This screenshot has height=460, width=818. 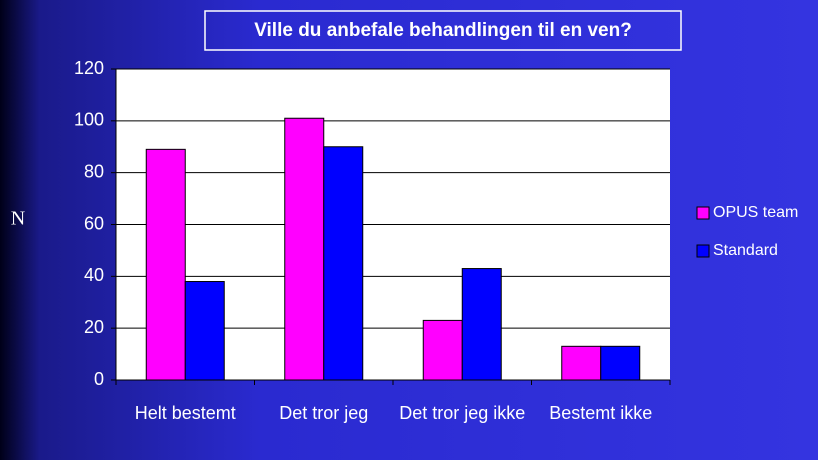 What do you see at coordinates (94, 275) in the screenshot?
I see `y-tick-label: 40` at bounding box center [94, 275].